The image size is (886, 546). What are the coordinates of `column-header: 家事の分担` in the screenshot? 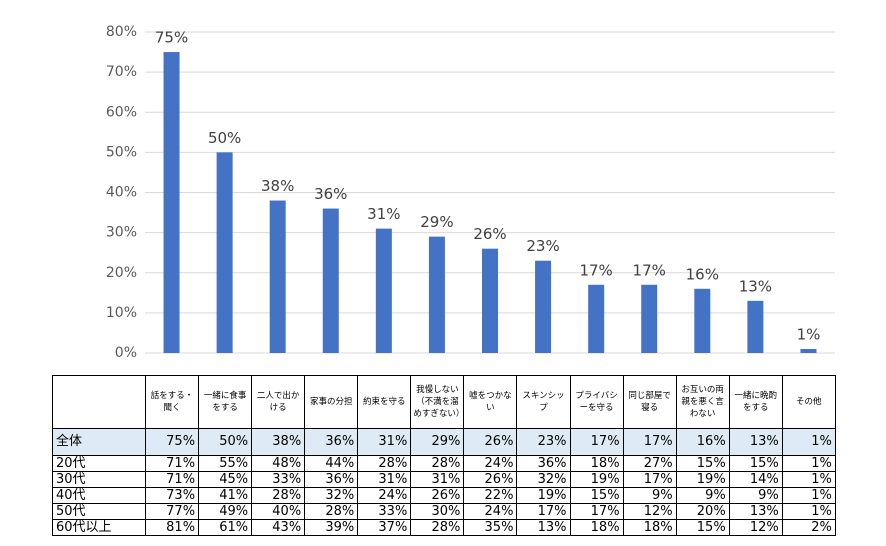 It's located at (331, 402).